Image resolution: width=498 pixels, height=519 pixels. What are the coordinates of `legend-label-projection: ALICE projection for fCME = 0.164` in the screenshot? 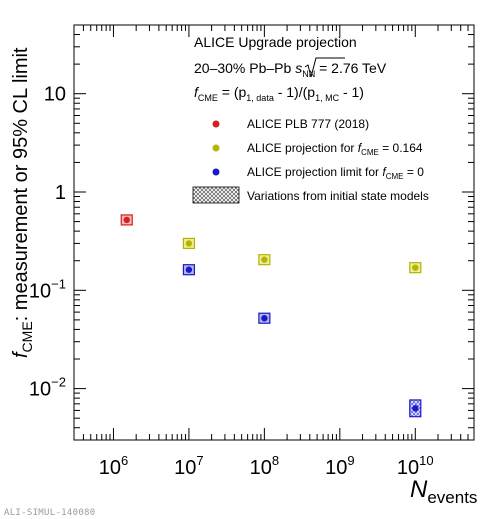 It's located at (335, 149).